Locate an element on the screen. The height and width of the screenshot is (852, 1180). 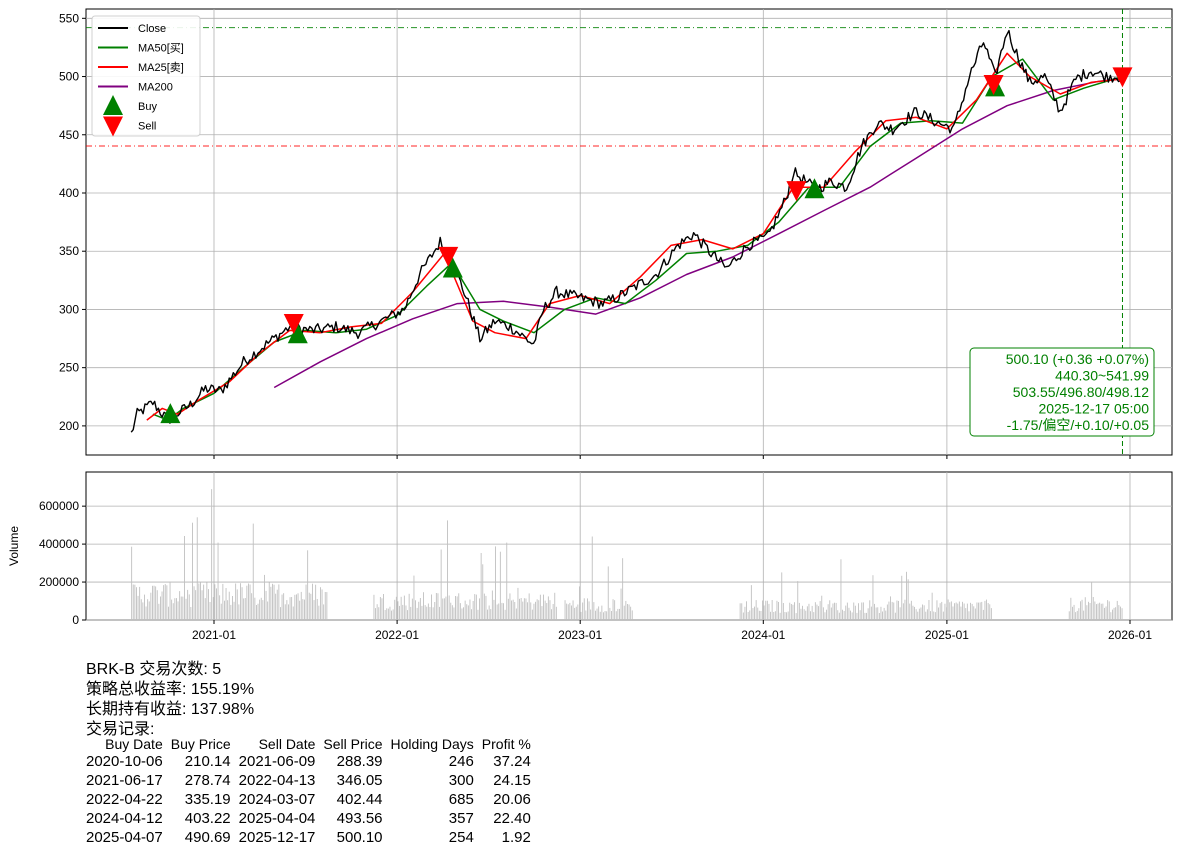
profit: 20.06 is located at coordinates (512, 799).